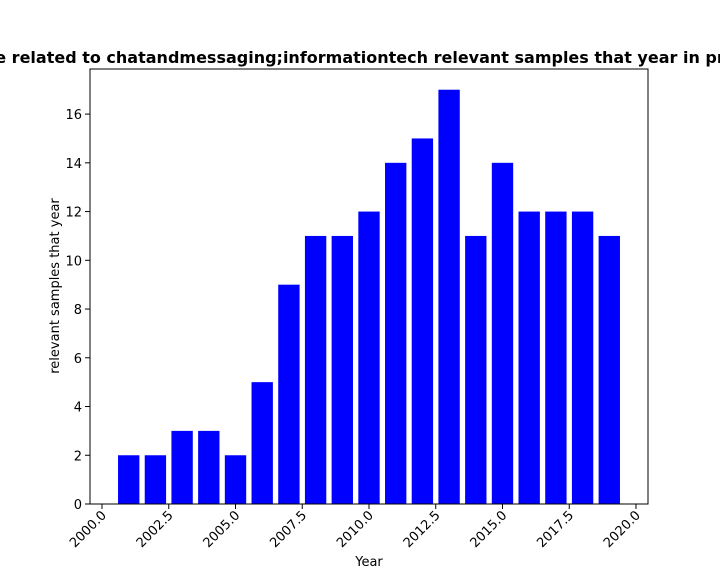  Describe the element at coordinates (582, 357) in the screenshot. I see `bar-2018` at that location.